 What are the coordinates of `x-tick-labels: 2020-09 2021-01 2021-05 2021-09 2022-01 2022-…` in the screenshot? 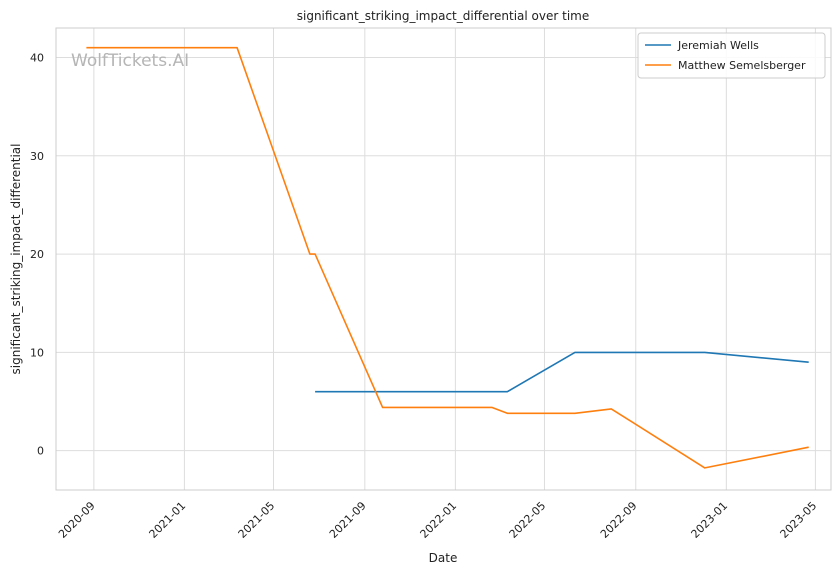 It's located at (437, 520).